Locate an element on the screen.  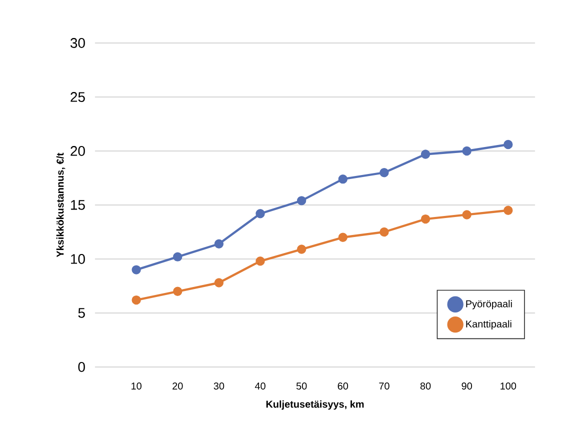
x-tick-label: 10 is located at coordinates (137, 386).